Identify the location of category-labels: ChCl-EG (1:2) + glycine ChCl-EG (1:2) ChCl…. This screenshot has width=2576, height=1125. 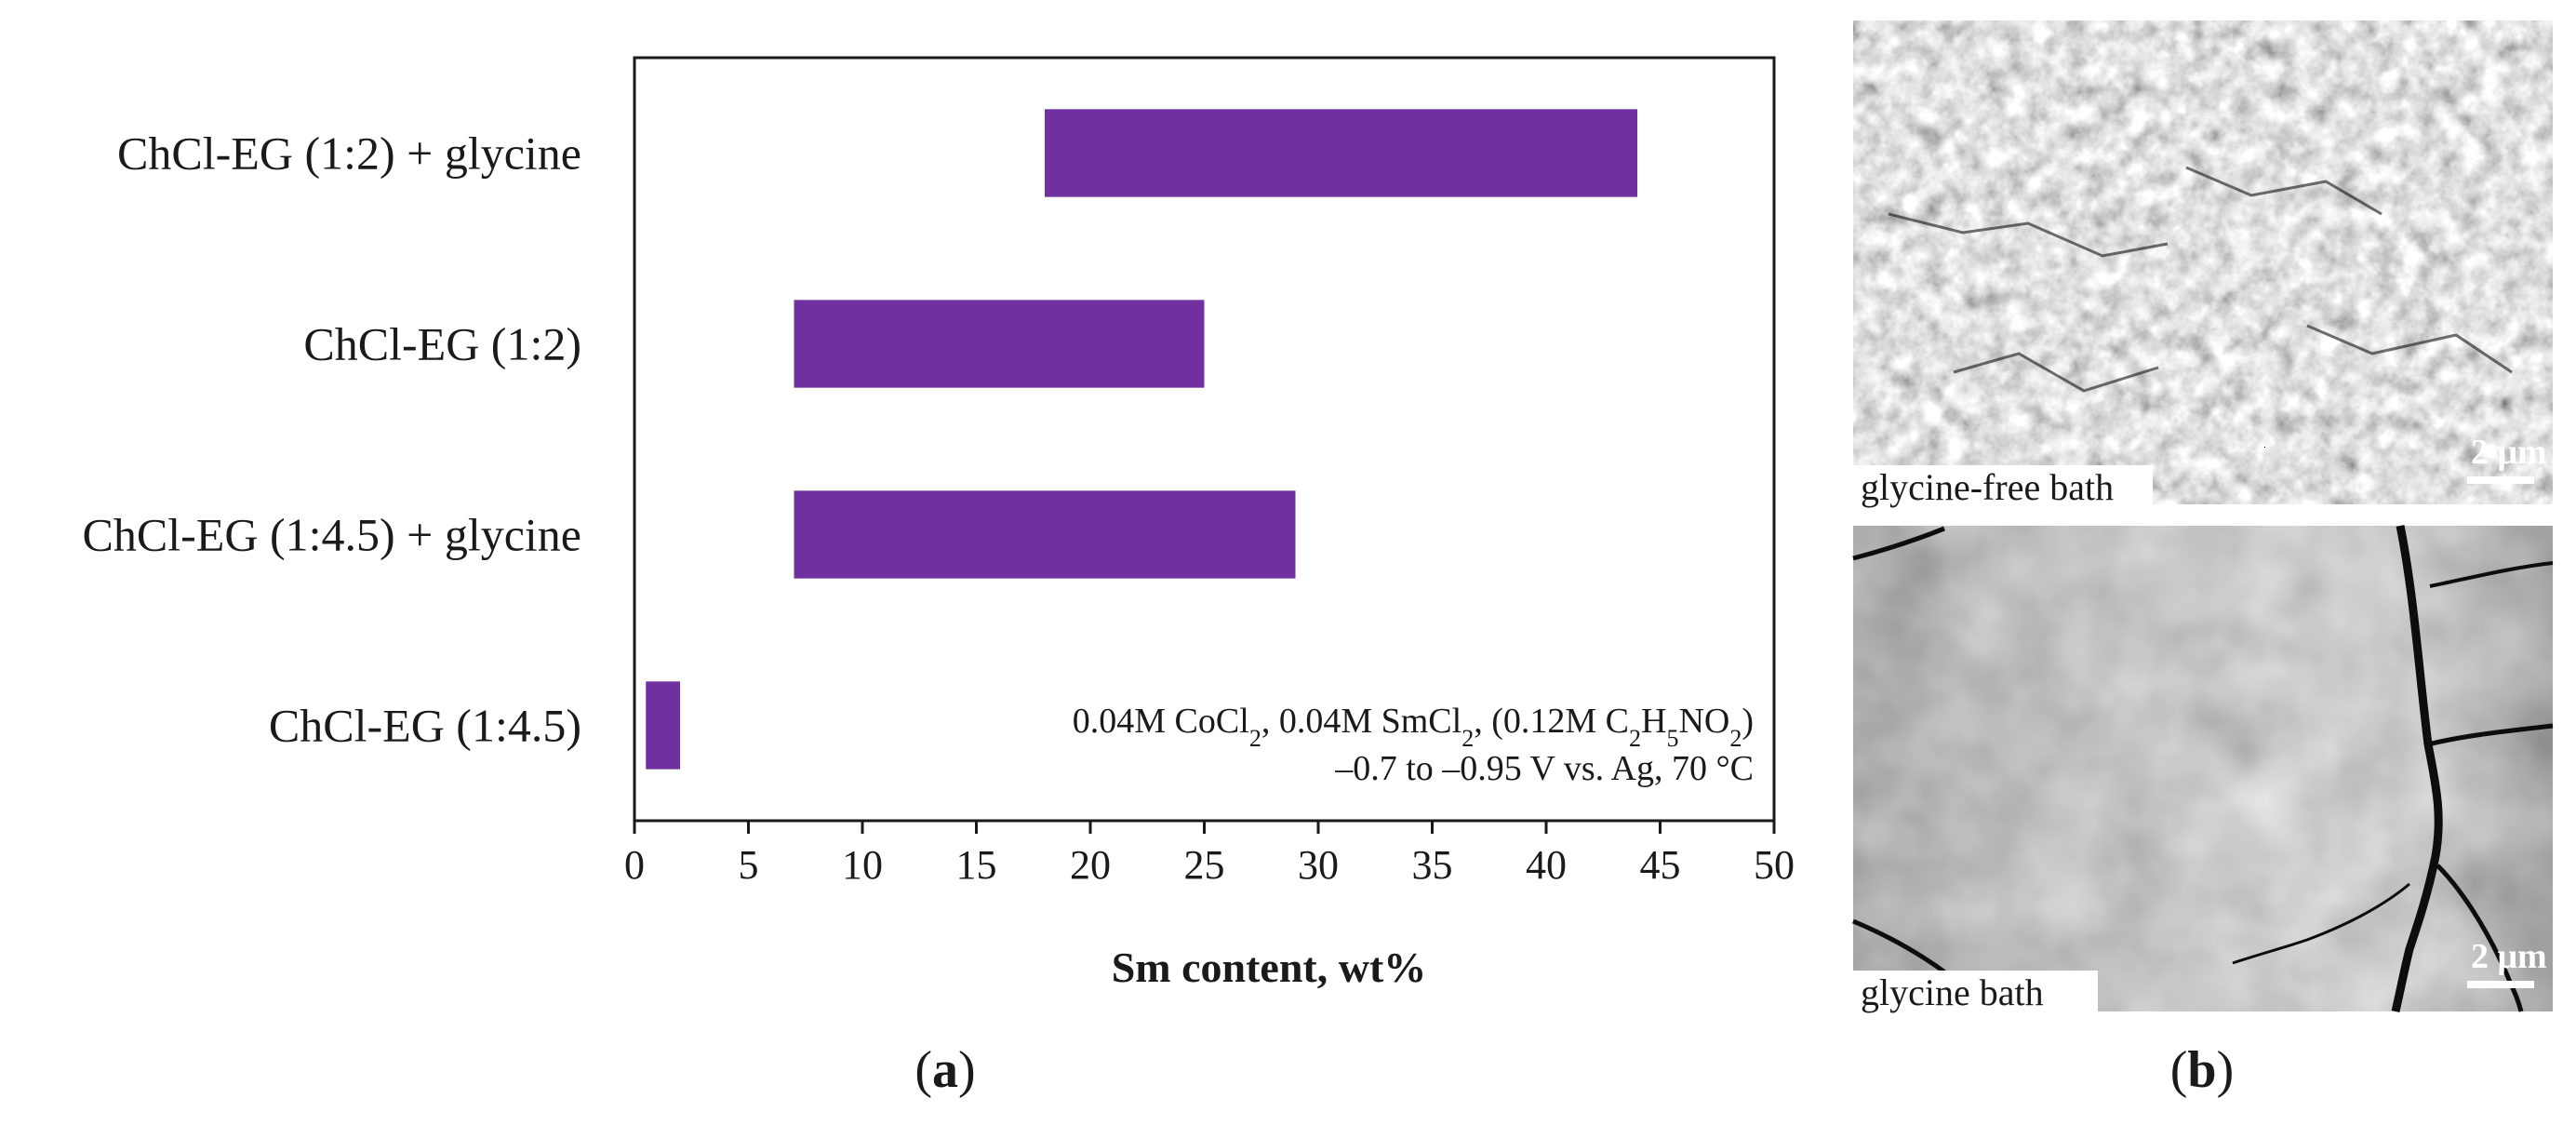
(332, 439).